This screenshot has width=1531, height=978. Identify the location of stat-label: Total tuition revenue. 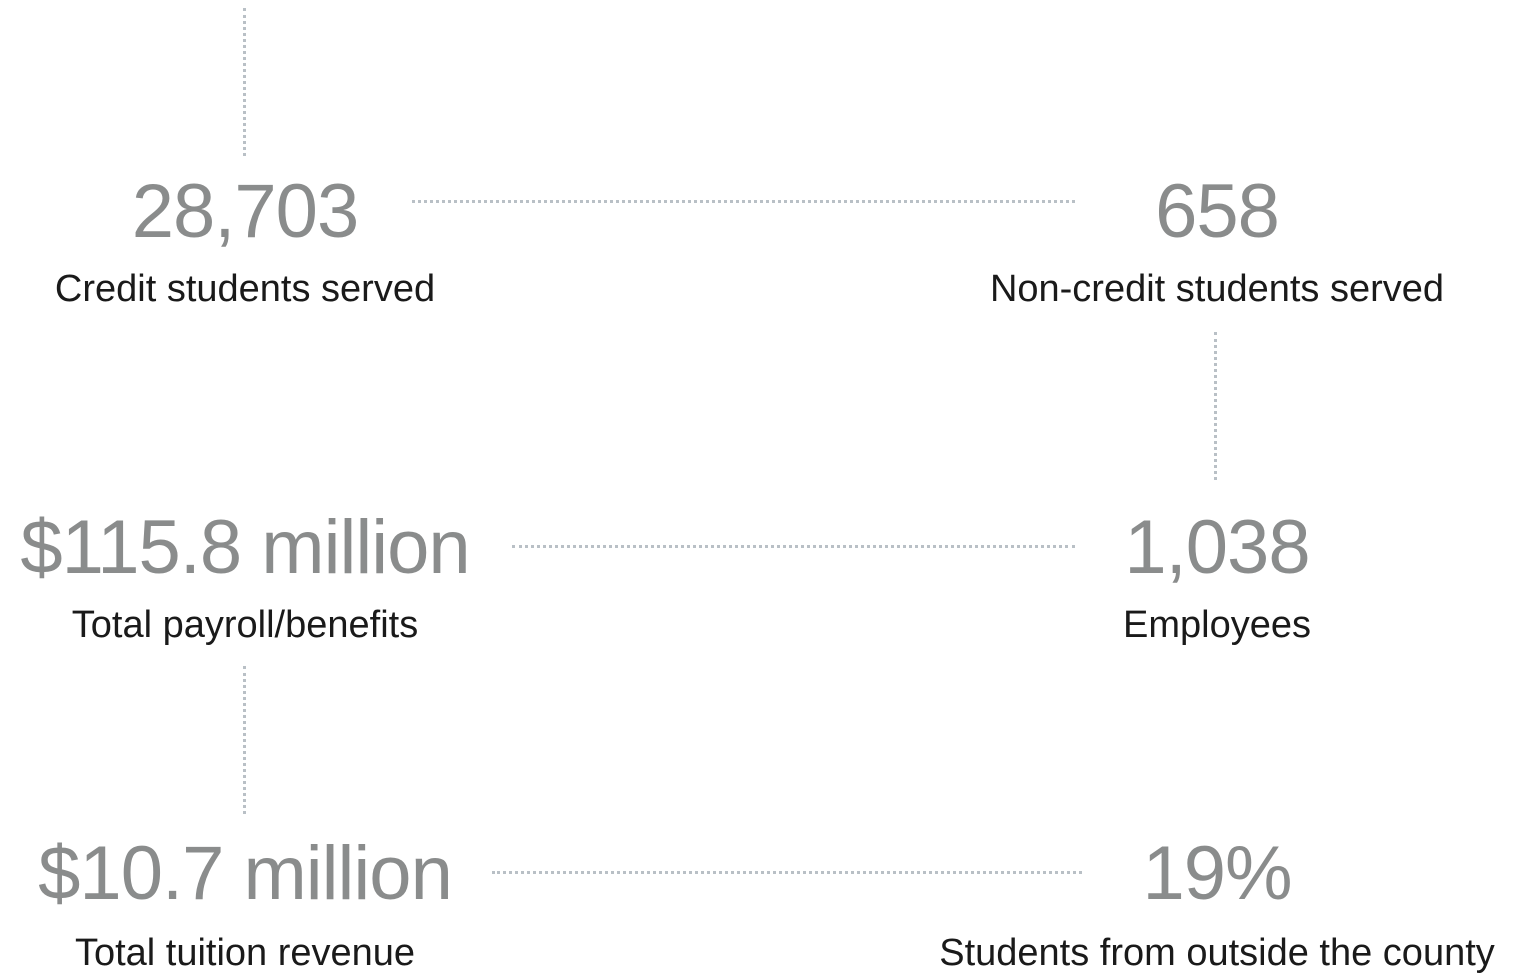
(245, 953).